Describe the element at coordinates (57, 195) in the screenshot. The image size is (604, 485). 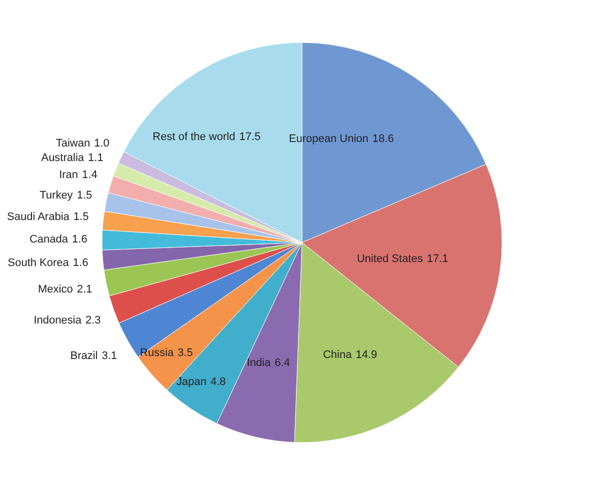
I see `slice-label: Turkey` at that location.